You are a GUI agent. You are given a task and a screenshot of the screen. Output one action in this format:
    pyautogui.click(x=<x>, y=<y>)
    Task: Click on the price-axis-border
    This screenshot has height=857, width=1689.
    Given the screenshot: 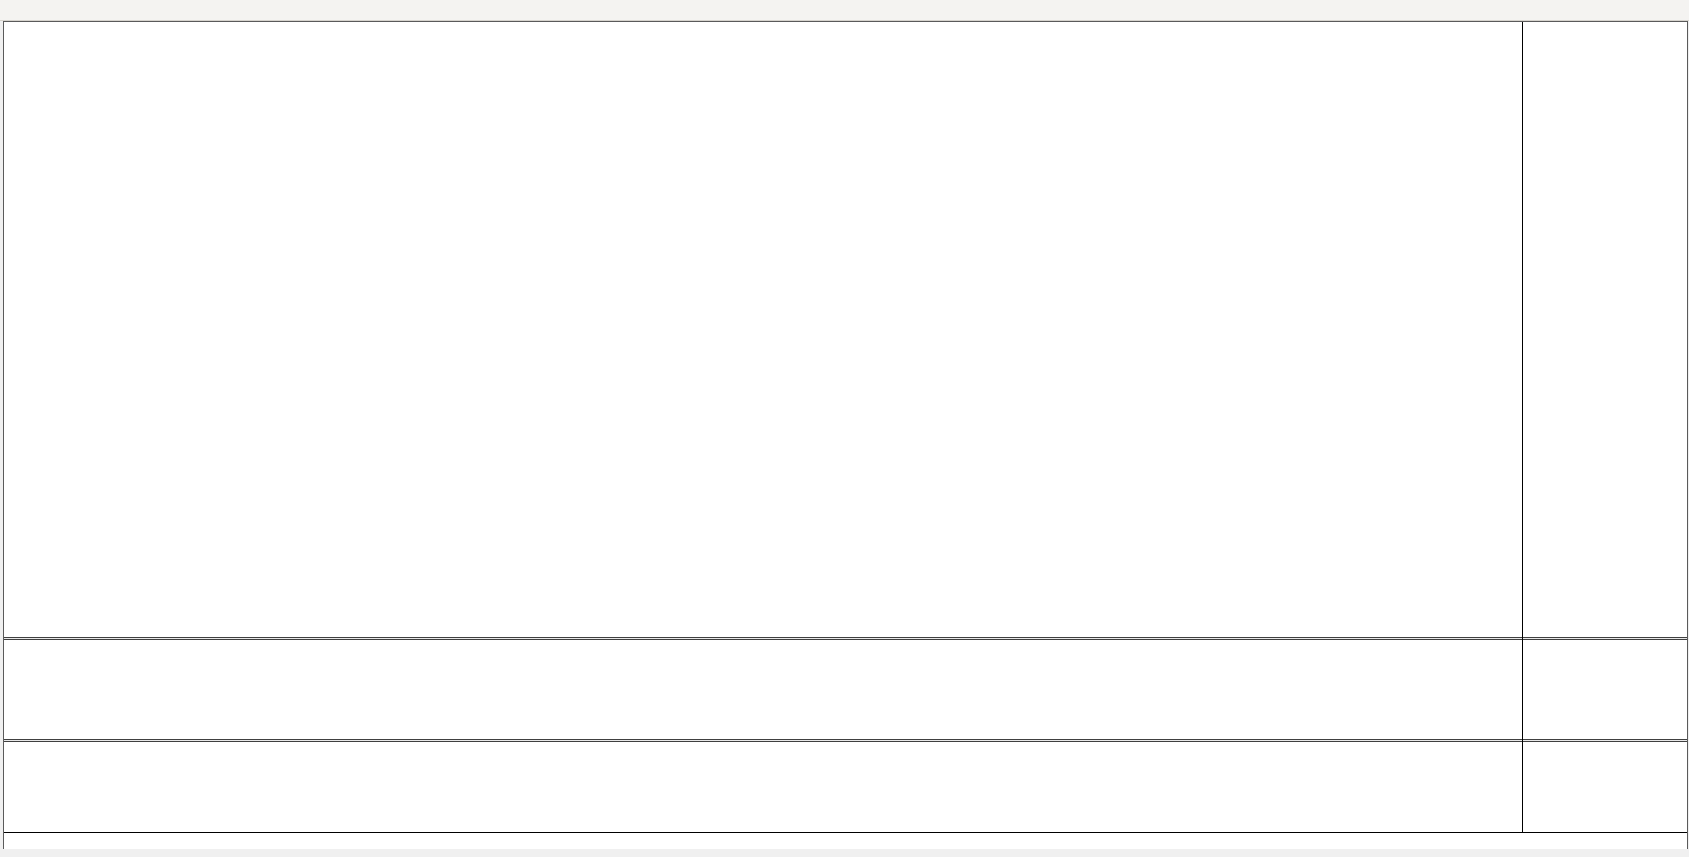 What is the action you would take?
    pyautogui.click(x=1522, y=427)
    